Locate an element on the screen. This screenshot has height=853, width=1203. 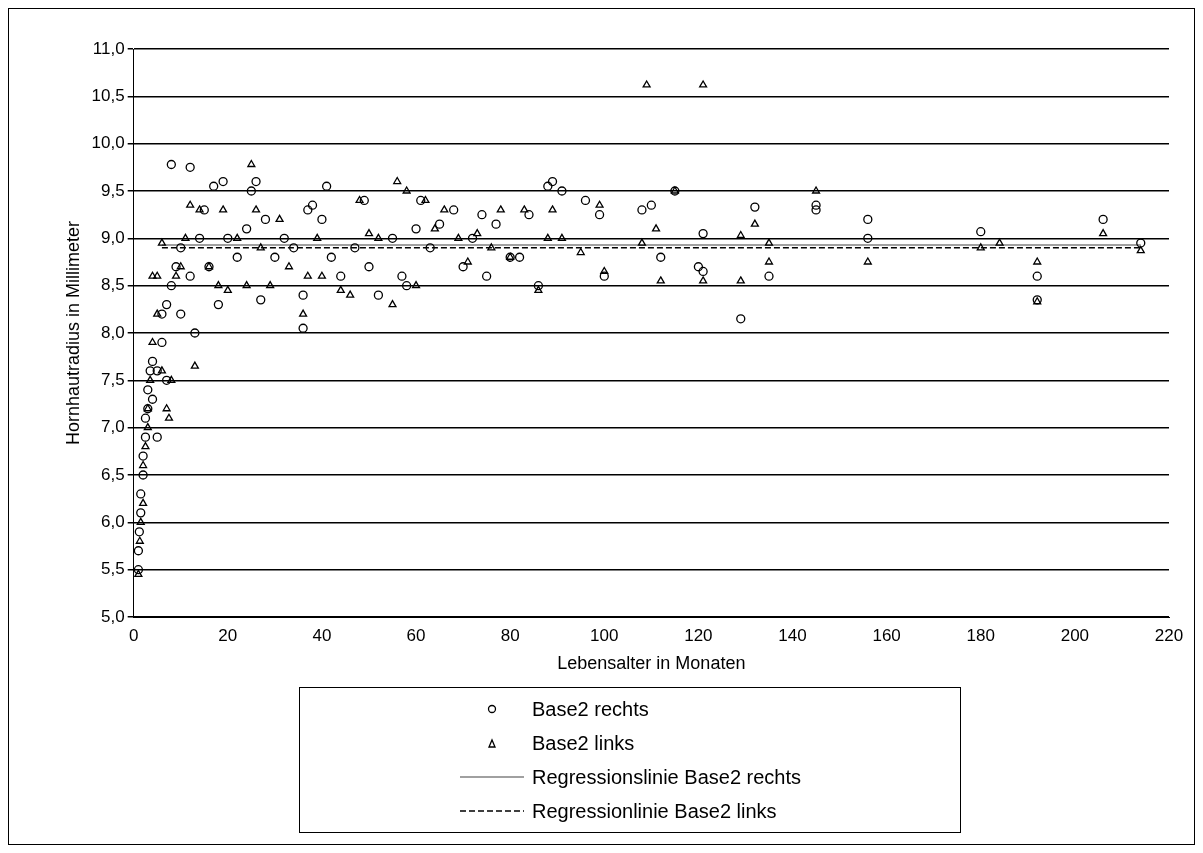
x-tick-label: 0 is located at coordinates (133, 635).